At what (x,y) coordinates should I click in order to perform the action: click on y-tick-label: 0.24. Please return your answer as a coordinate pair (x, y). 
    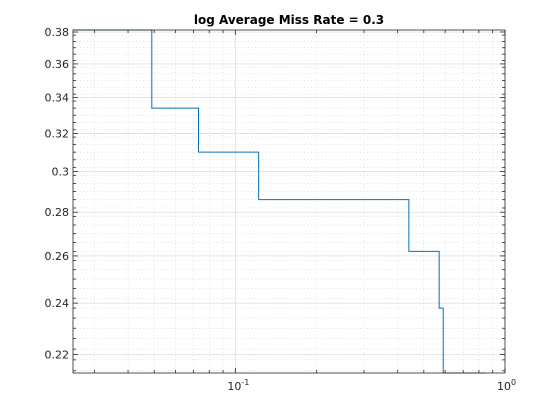
    Looking at the image, I should click on (57, 303).